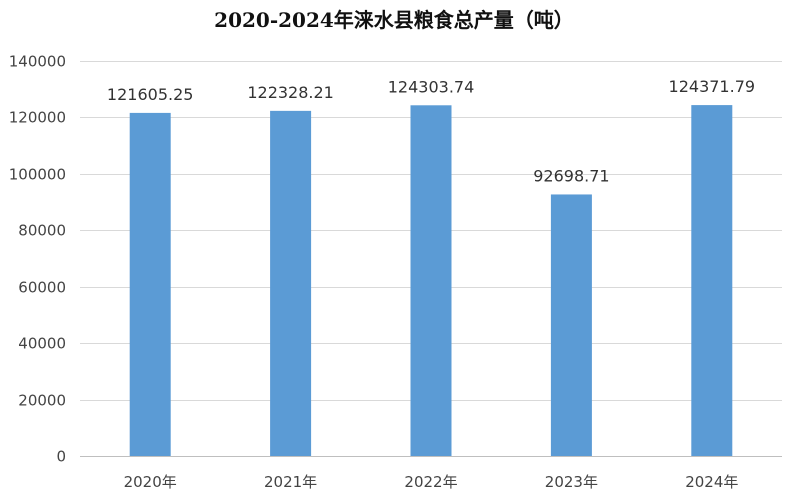  Describe the element at coordinates (42, 231) in the screenshot. I see `y-tick-label: 80000` at that location.